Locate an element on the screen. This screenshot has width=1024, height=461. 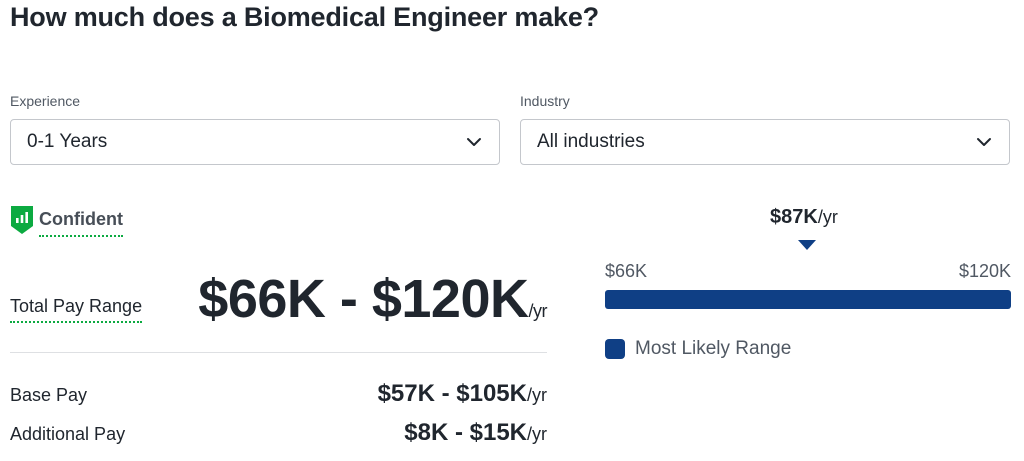
bar-chart-shield-icon is located at coordinates (22, 219).